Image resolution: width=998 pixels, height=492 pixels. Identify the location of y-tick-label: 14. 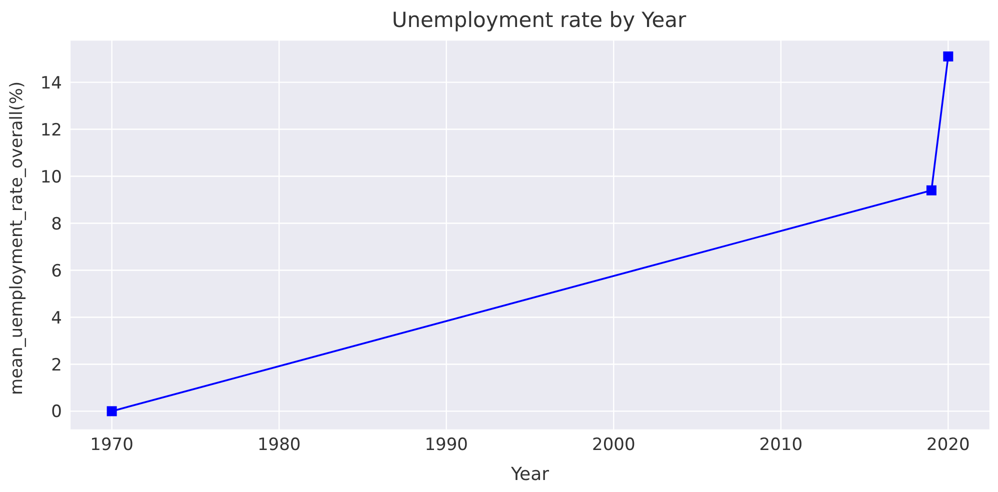
(51, 83).